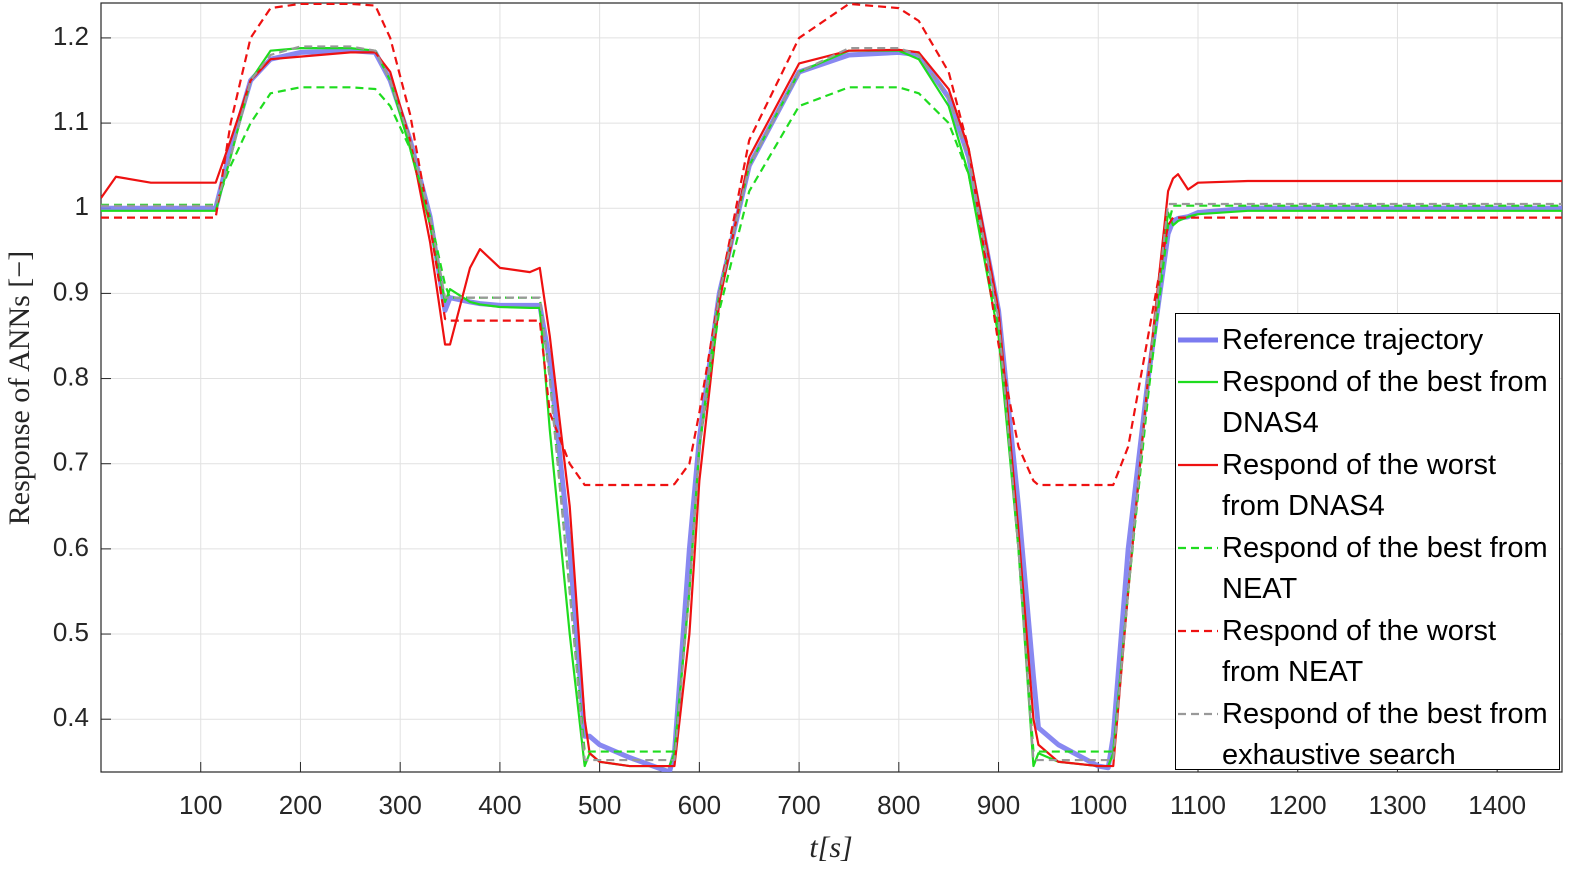  What do you see at coordinates (1198, 805) in the screenshot?
I see `x-tick-label: 1100` at bounding box center [1198, 805].